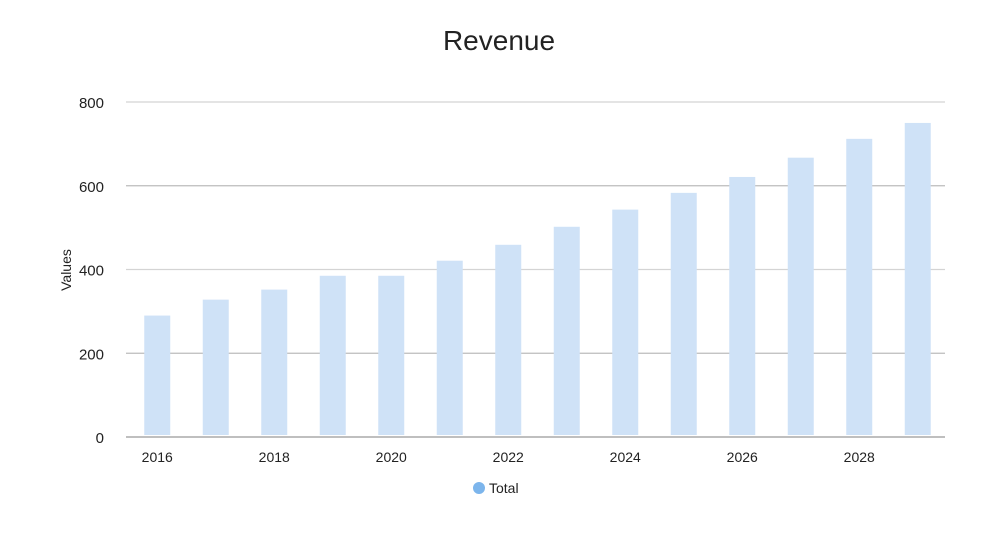 The image size is (998, 537). I want to click on bar-2017, so click(215, 367).